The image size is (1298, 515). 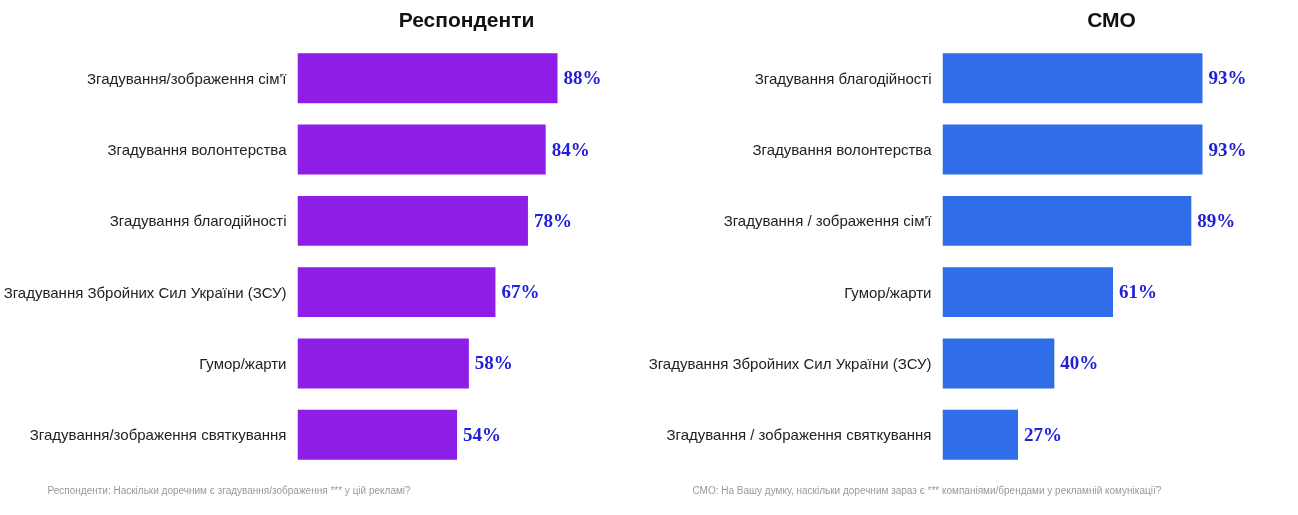 What do you see at coordinates (799, 435) in the screenshot?
I see `y-tick-label: Згадування / зображення святкування` at bounding box center [799, 435].